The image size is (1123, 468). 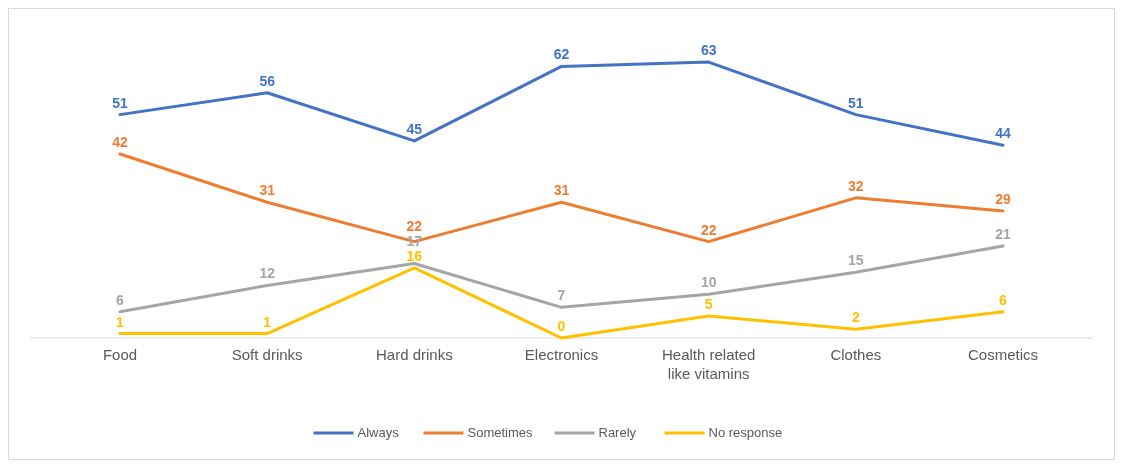 What do you see at coordinates (414, 354) in the screenshot?
I see `x-tick-label: Hard drinks` at bounding box center [414, 354].